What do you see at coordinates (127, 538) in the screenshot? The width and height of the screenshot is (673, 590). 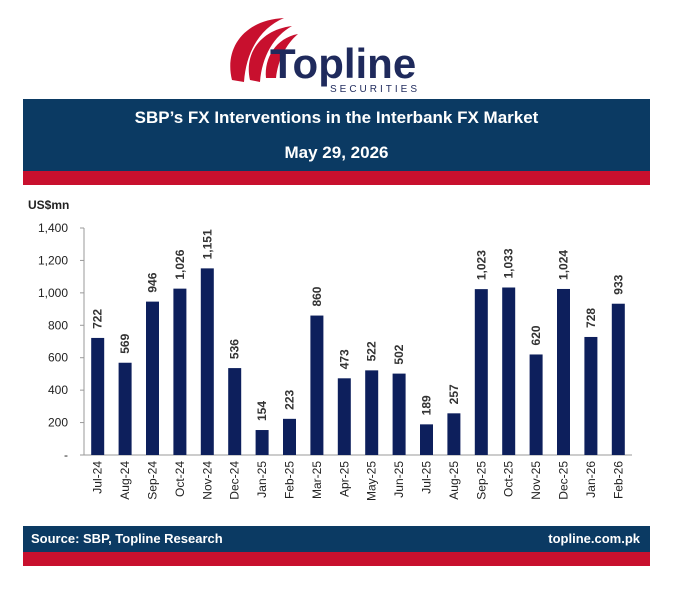 I see `source-note: Source: SBP, Topline Research` at bounding box center [127, 538].